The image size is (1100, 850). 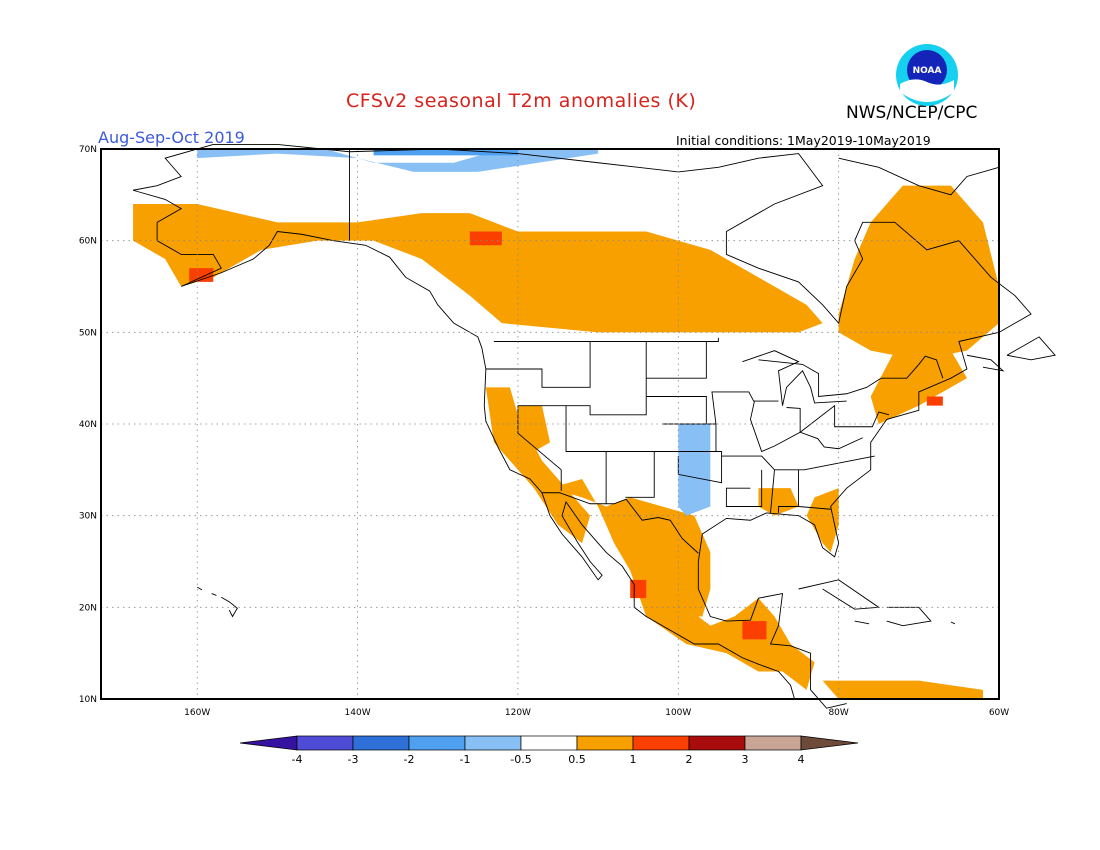 What do you see at coordinates (521, 101) in the screenshot?
I see `map-title: CFSv2 seasonal T2m anomalies (K)` at bounding box center [521, 101].